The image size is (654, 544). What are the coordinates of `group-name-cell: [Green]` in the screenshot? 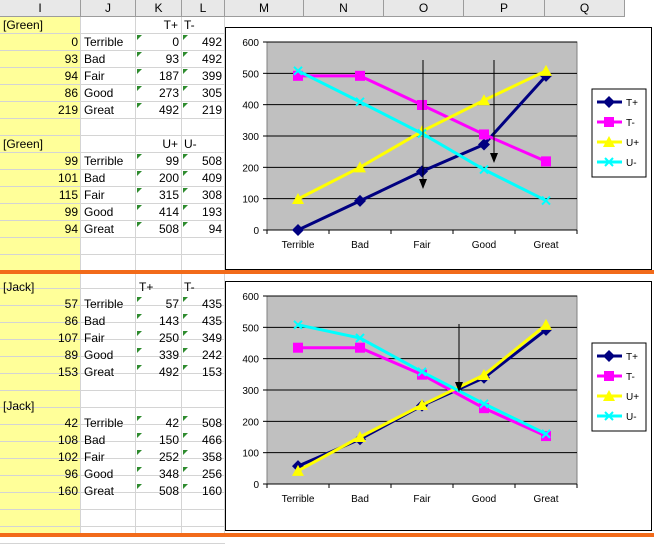 It's located at (23, 144).